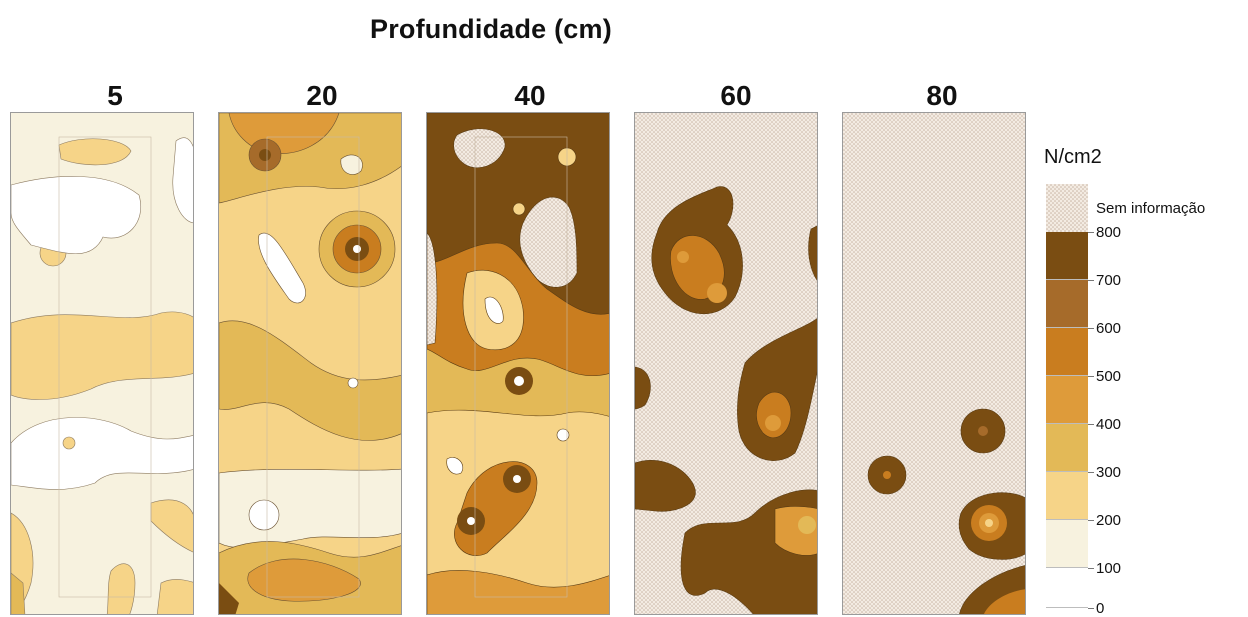  Describe the element at coordinates (1109, 280) in the screenshot. I see `legend-tick-label: 700` at that location.